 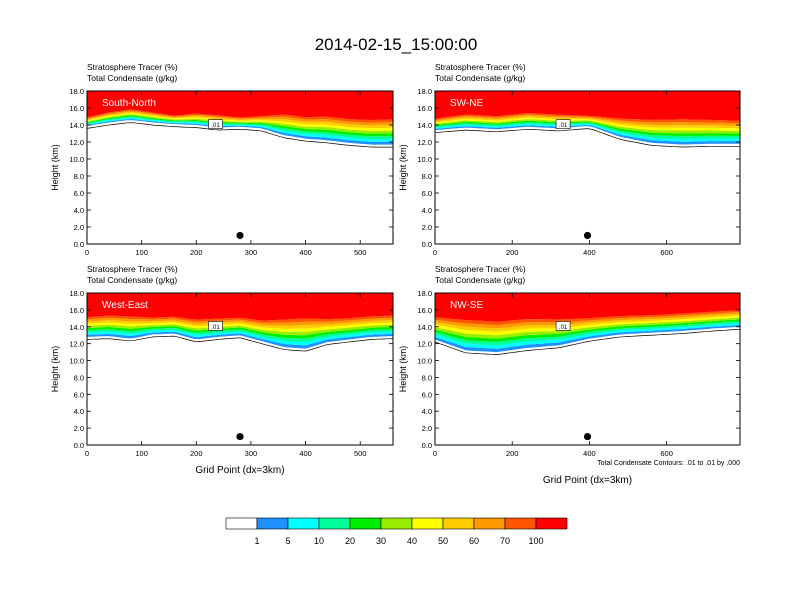 What do you see at coordinates (443, 541) in the screenshot?
I see `colorbar-label: 50` at bounding box center [443, 541].